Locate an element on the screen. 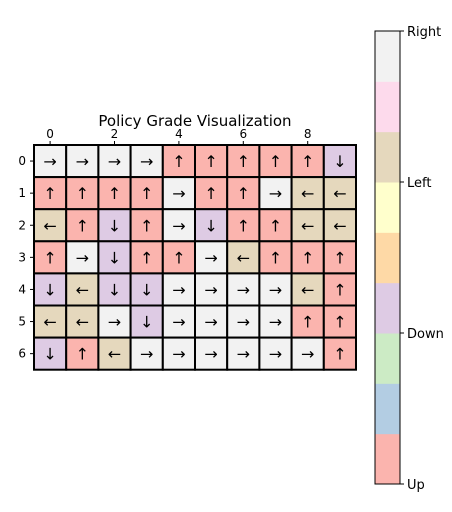 This screenshot has width=452, height=512. y-tick-label: 1 is located at coordinates (22, 193).